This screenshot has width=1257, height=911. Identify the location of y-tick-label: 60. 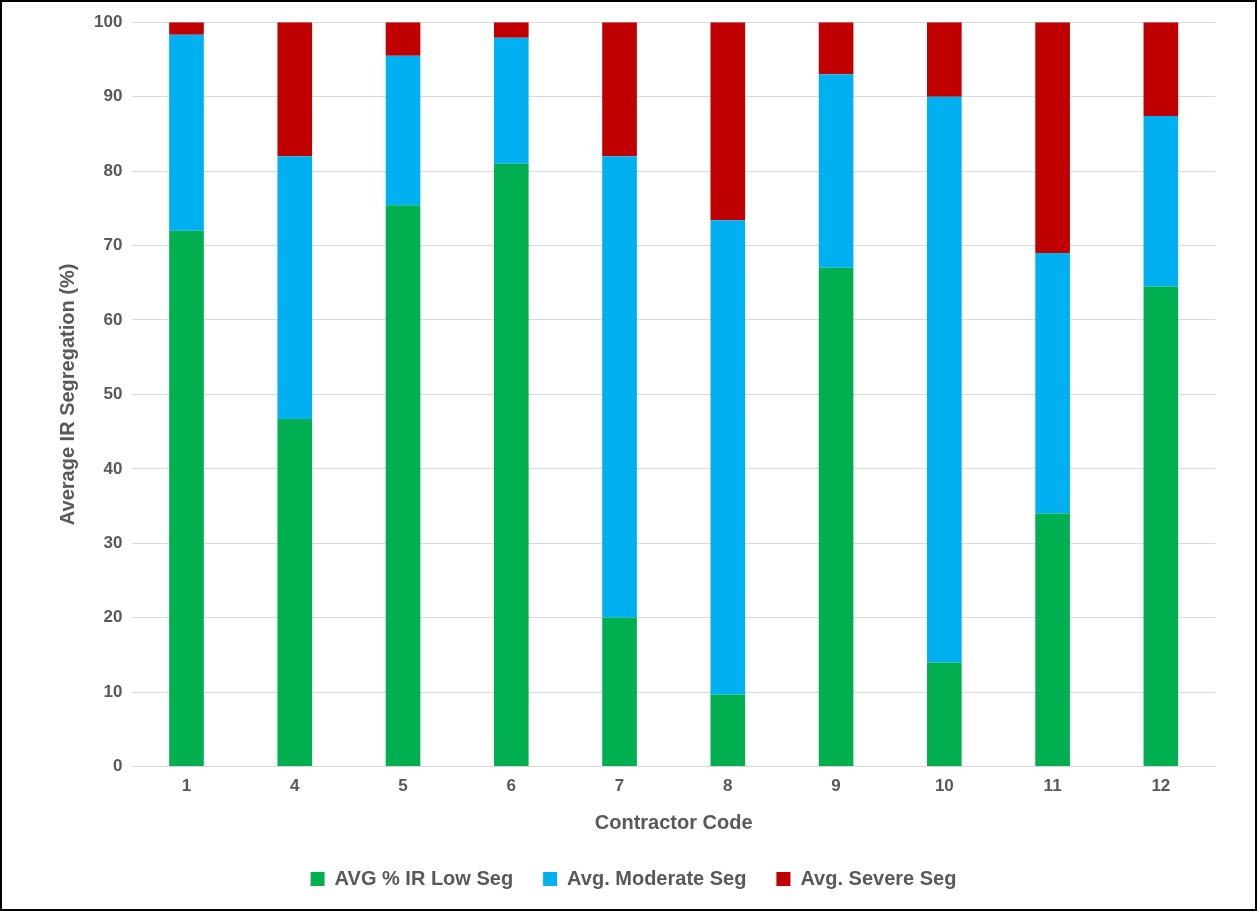
(113, 319).